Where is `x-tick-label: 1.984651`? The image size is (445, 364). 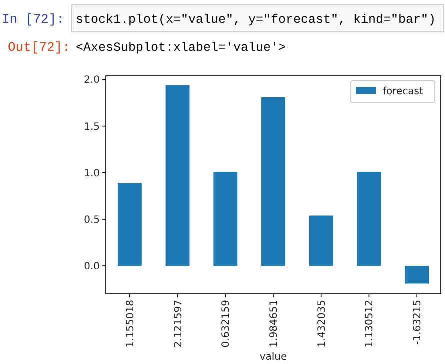 x-tick-label: 1.984651 is located at coordinates (274, 324).